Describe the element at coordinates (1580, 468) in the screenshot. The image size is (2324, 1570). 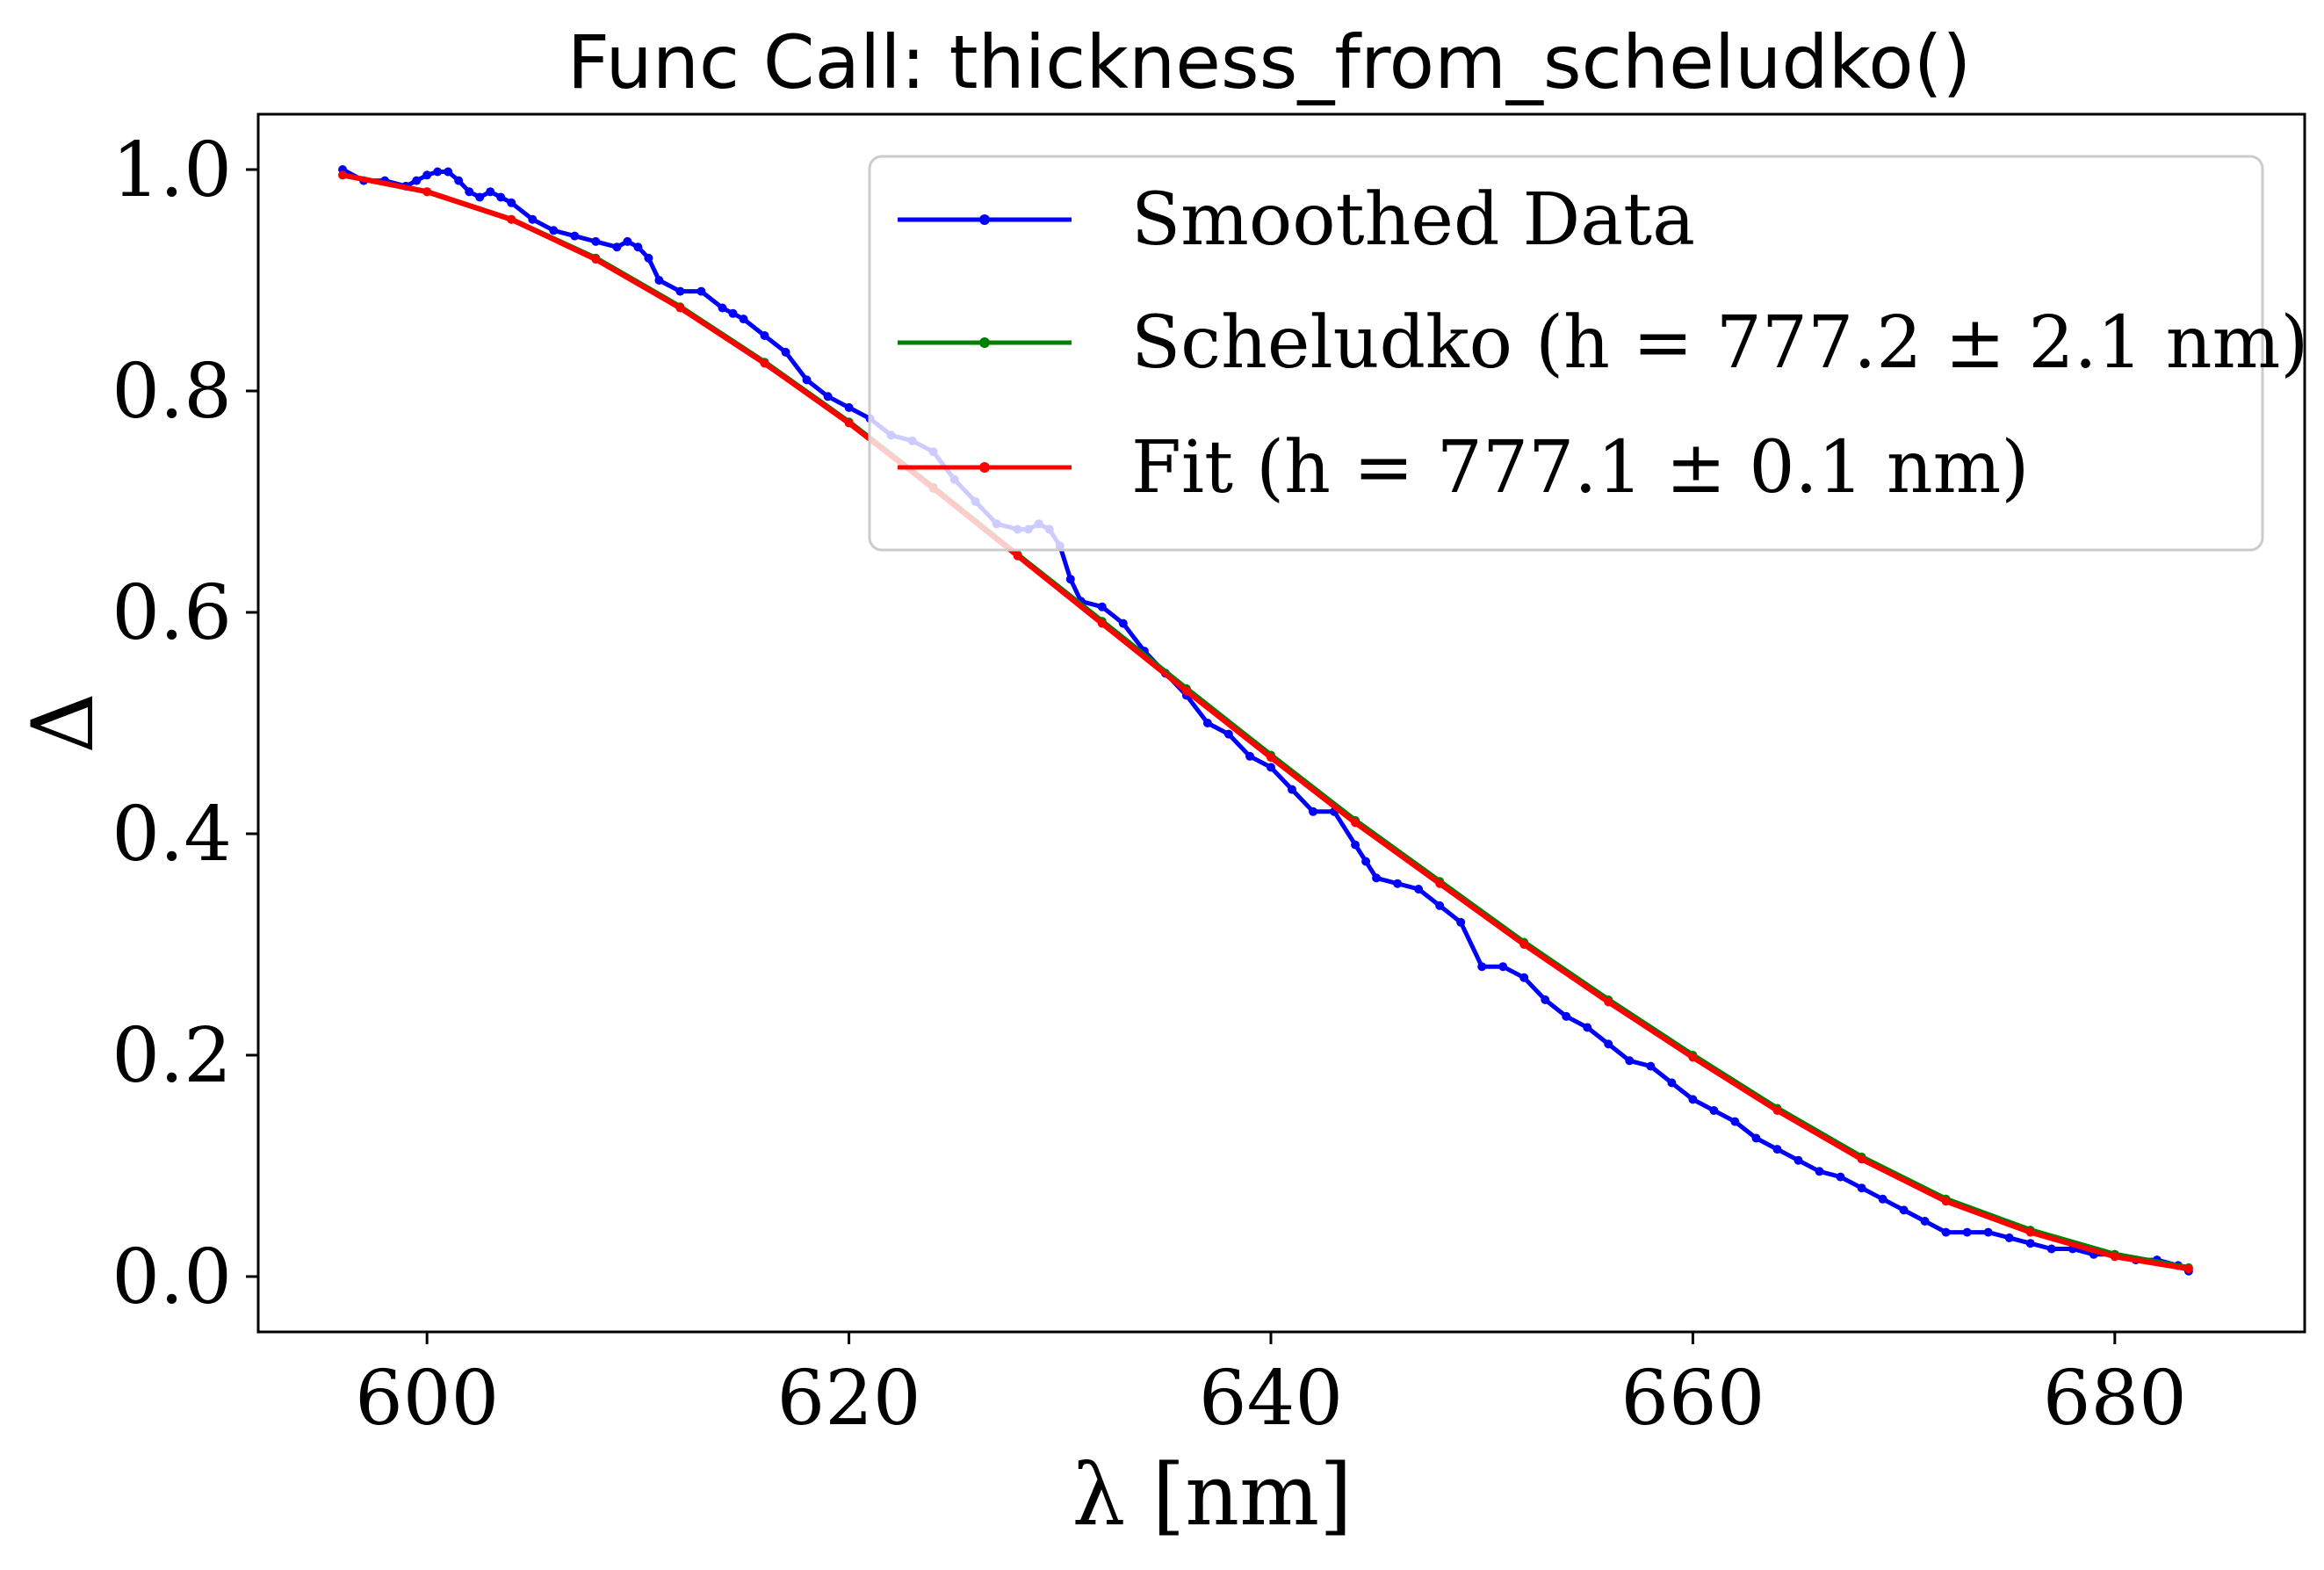
I see `legend-label: Fit (h = 777.1 ± 0.1 nm)` at that location.